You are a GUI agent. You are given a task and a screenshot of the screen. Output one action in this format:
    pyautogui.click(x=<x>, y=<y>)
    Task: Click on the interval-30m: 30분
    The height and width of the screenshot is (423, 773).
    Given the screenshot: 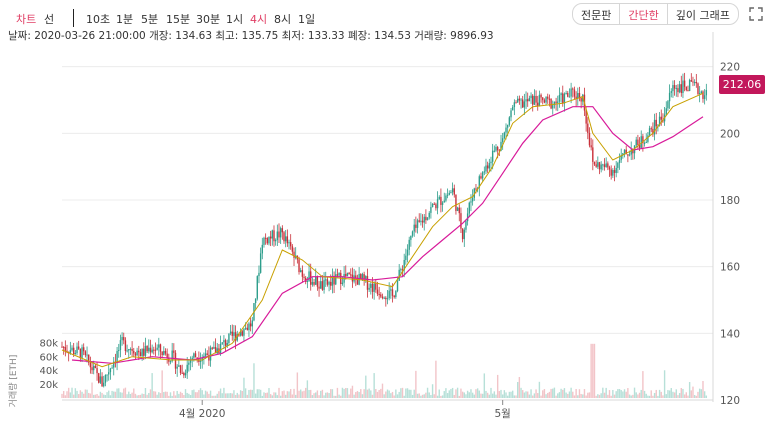 What is the action you would take?
    pyautogui.click(x=208, y=19)
    